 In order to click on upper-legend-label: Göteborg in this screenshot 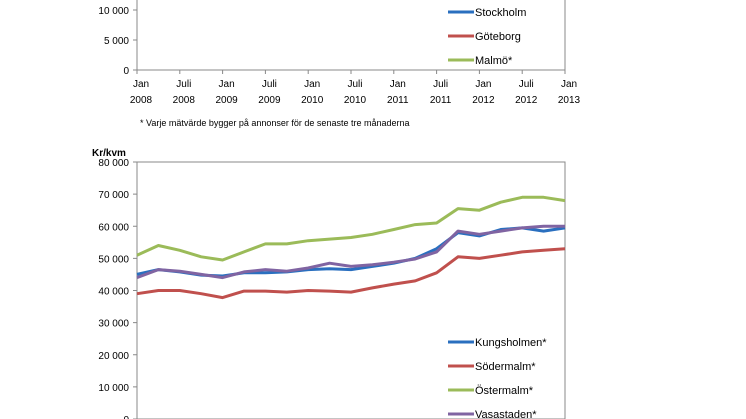, I will do `click(498, 37)`.